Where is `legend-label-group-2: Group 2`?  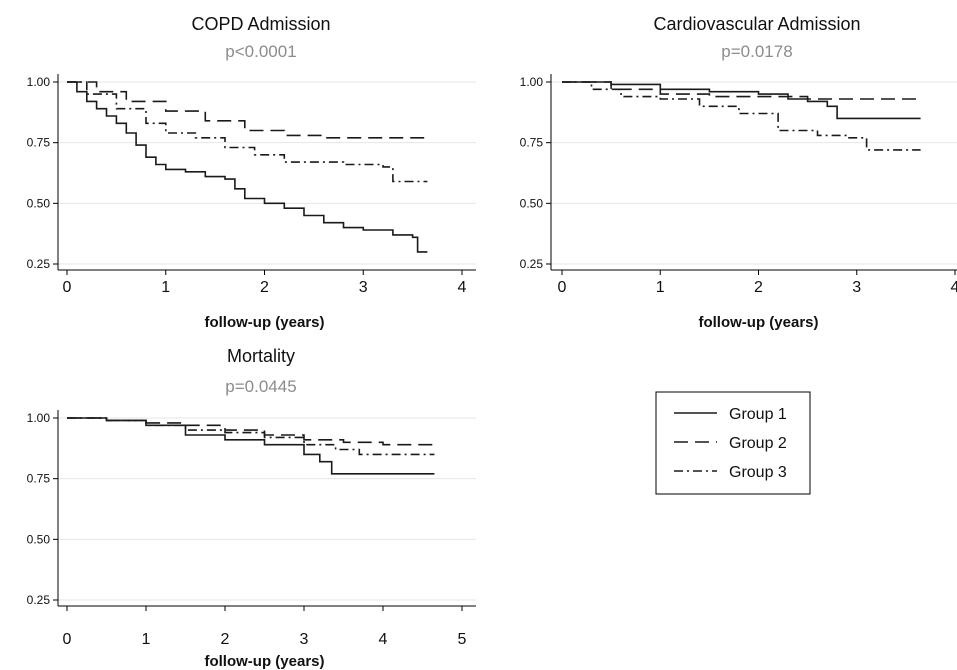
legend-label-group-2: Group 2 is located at coordinates (758, 443).